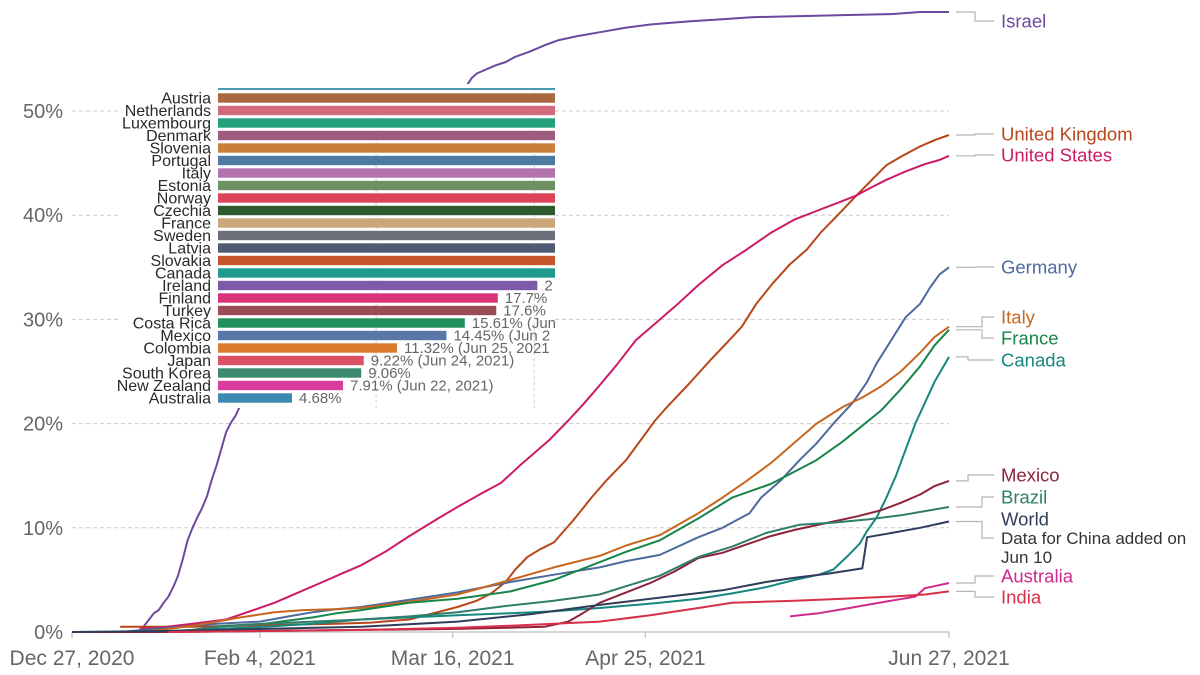 Image resolution: width=1200 pixels, height=675 pixels. Describe the element at coordinates (1056, 155) in the screenshot. I see `series-label-united-states: United States` at that location.